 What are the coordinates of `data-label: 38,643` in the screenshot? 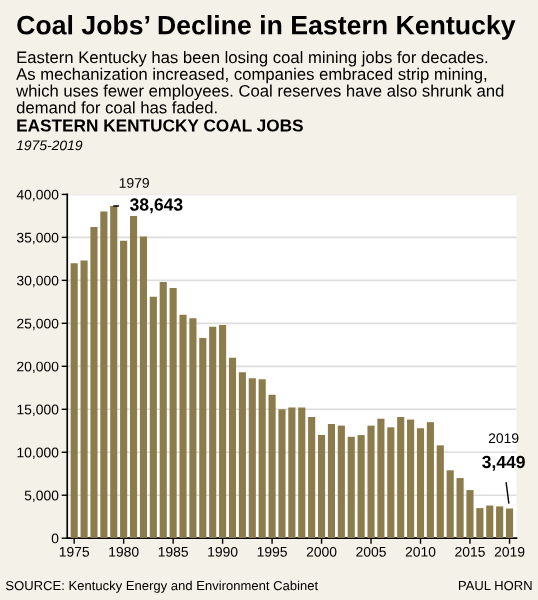 It's located at (156, 206).